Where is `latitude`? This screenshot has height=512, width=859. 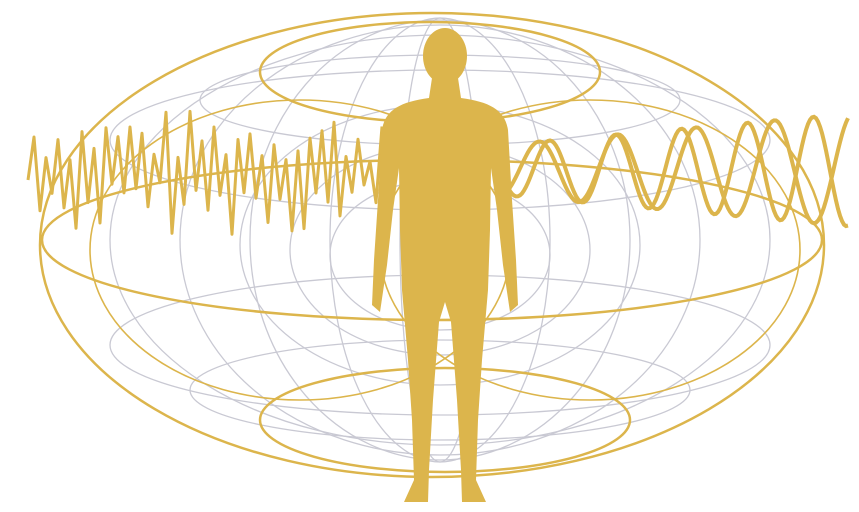 latitude is located at coordinates (440, 390).